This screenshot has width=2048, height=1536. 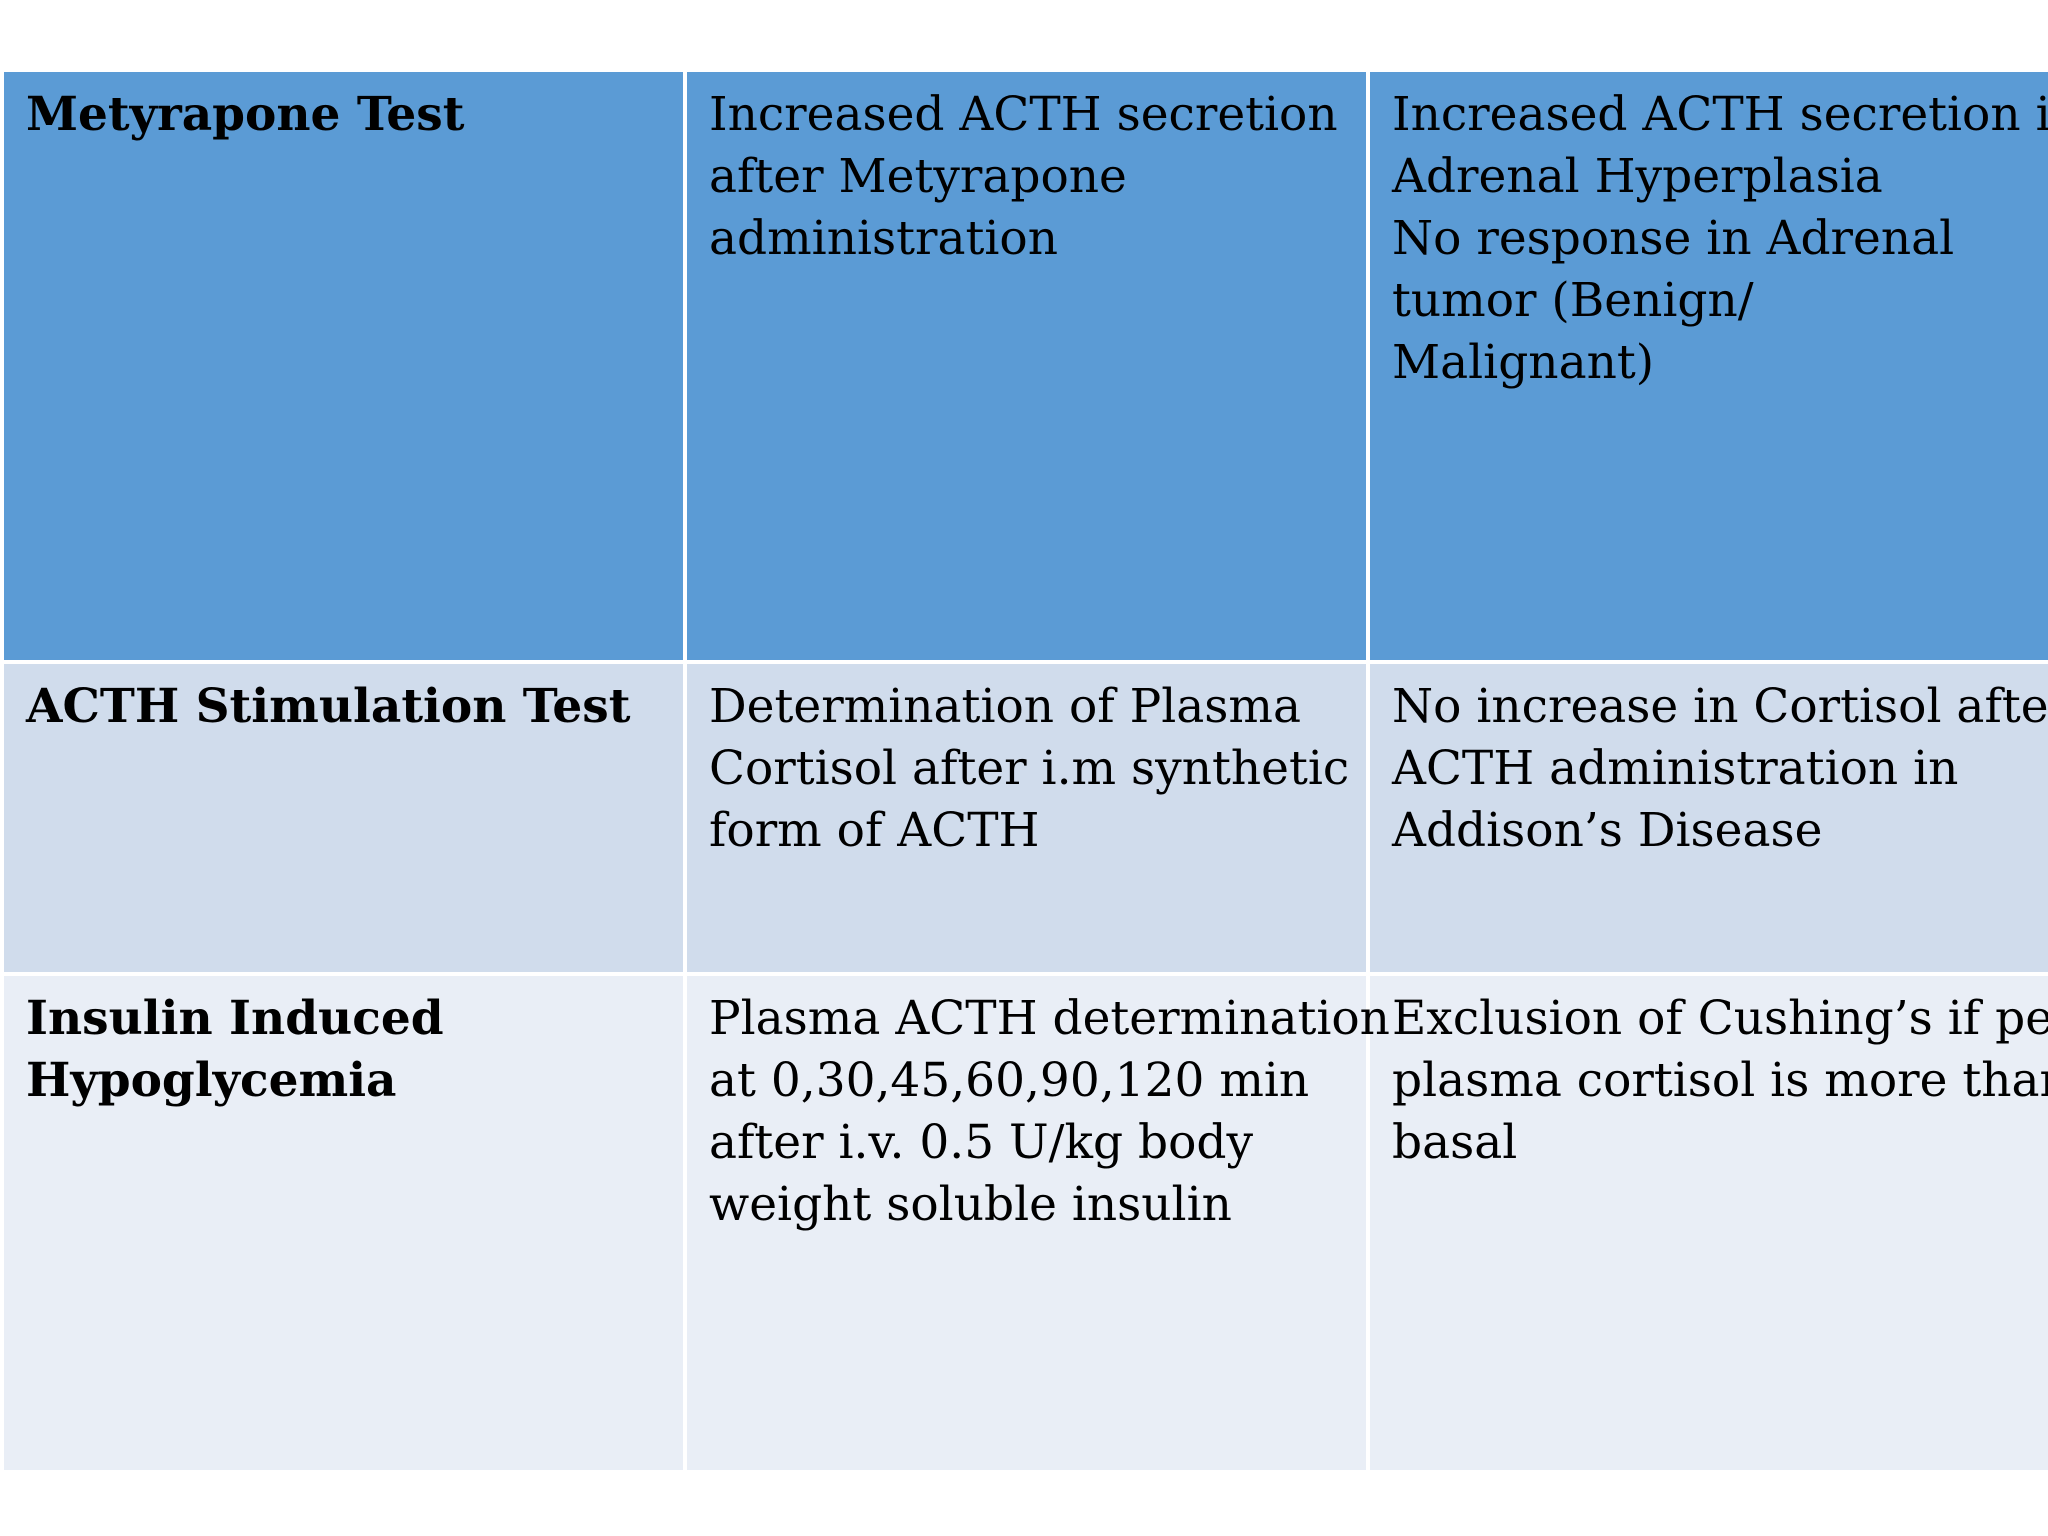 What do you see at coordinates (1049, 1018) in the screenshot?
I see `procedure-line: Plasma ACTH determination` at bounding box center [1049, 1018].